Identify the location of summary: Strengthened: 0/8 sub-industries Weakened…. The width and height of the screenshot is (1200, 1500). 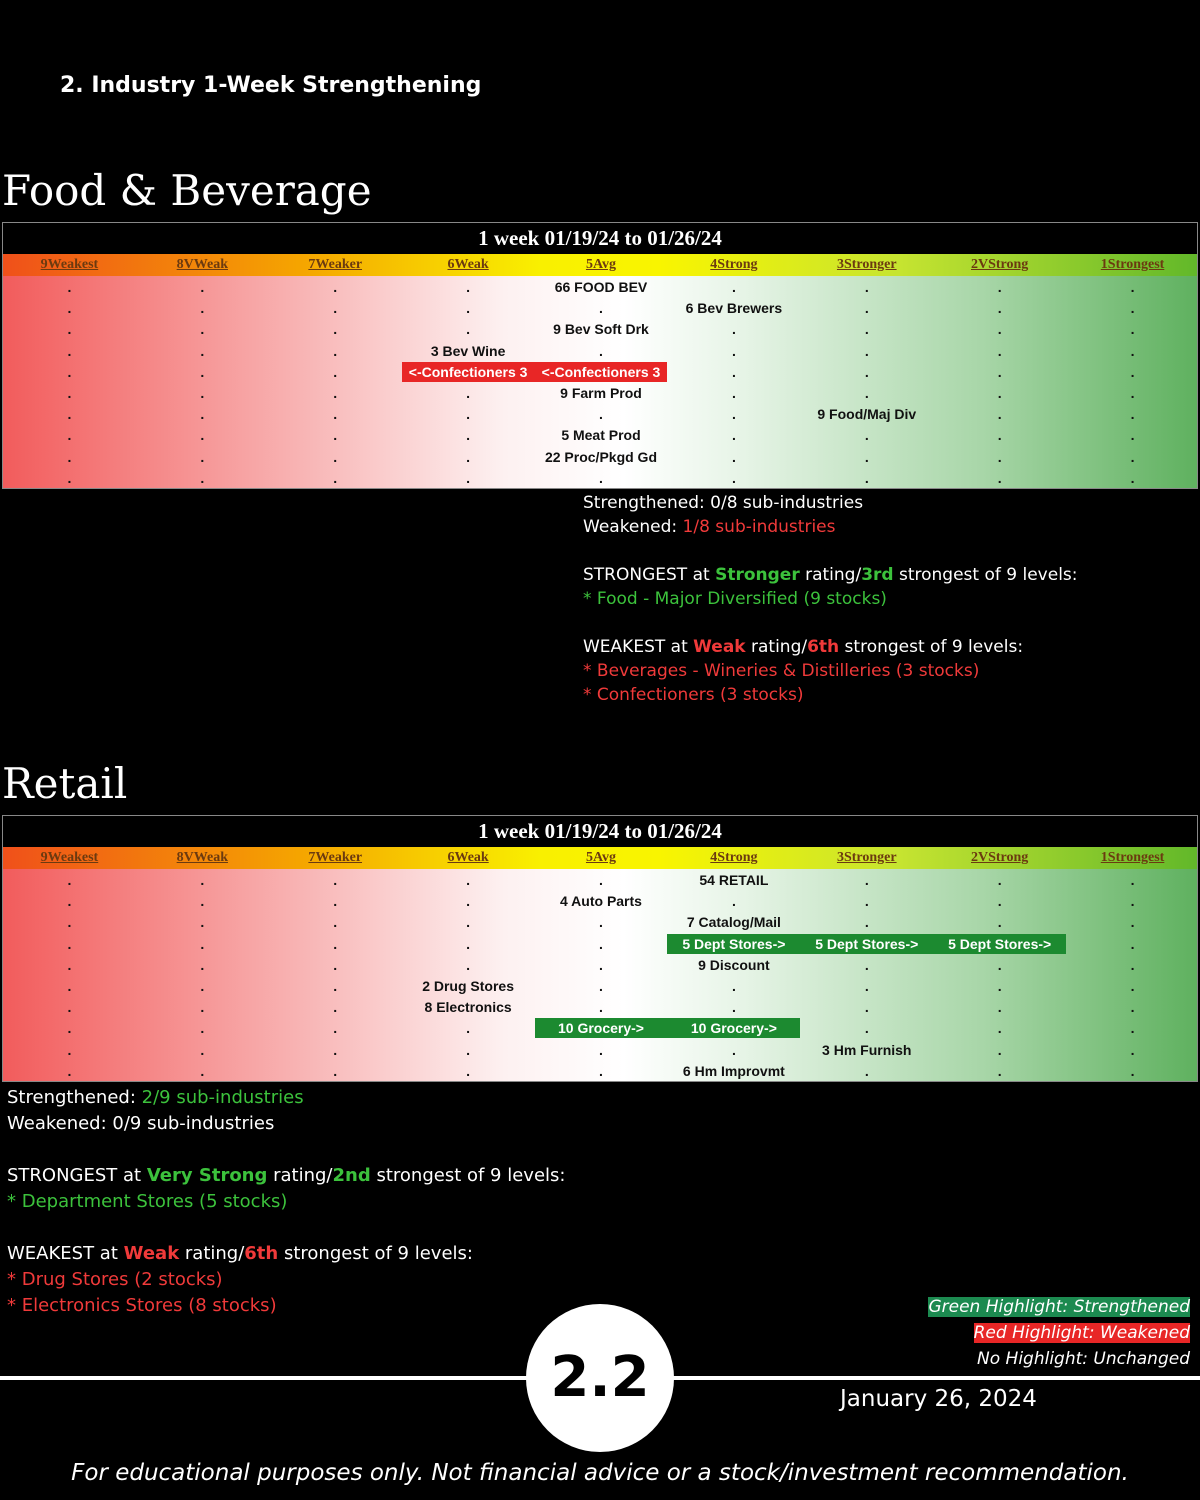
(830, 599).